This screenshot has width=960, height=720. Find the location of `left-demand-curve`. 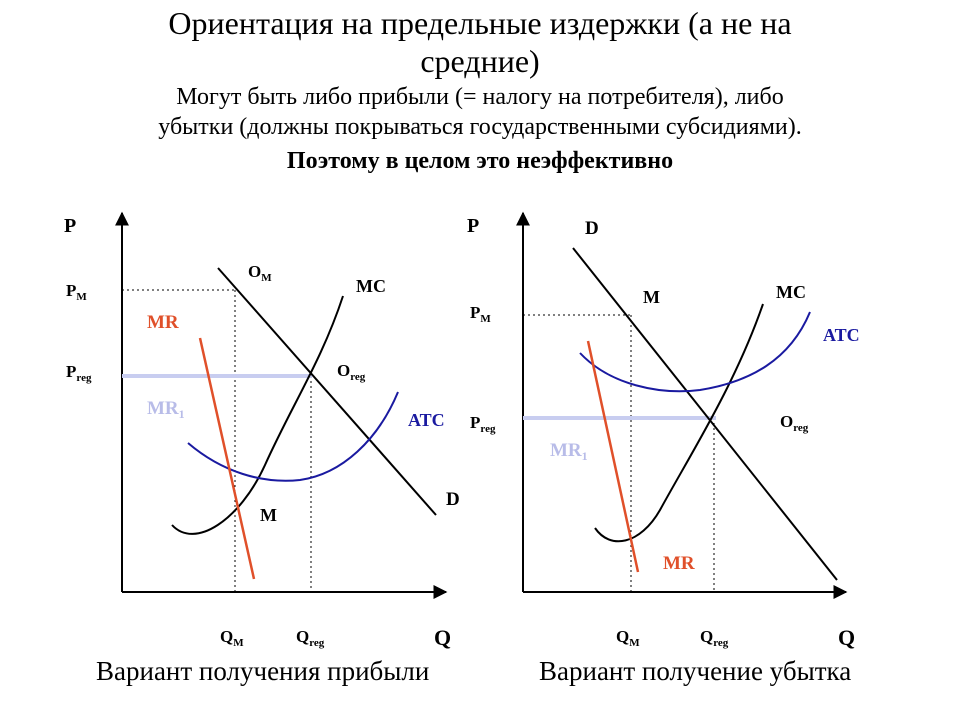

left-demand-curve is located at coordinates (327, 391).